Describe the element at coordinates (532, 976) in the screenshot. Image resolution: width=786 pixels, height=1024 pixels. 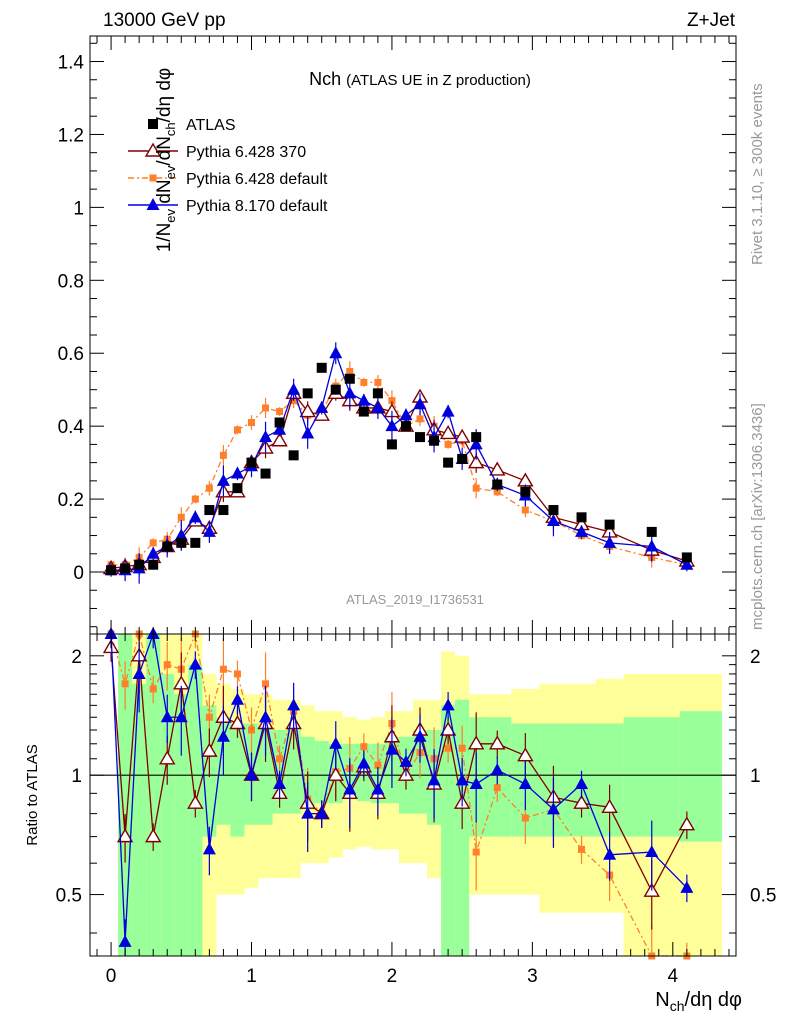
I see `x-tick-label: 3` at that location.